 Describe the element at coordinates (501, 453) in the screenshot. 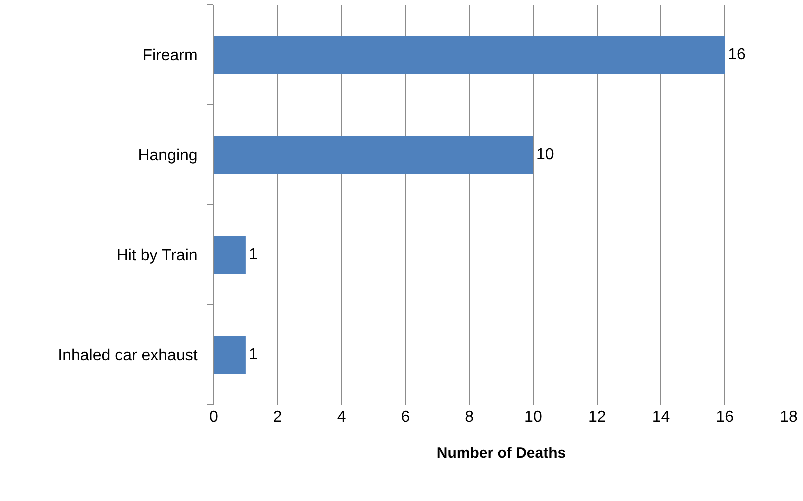

I see `x-axis-title: Number of Deaths` at that location.